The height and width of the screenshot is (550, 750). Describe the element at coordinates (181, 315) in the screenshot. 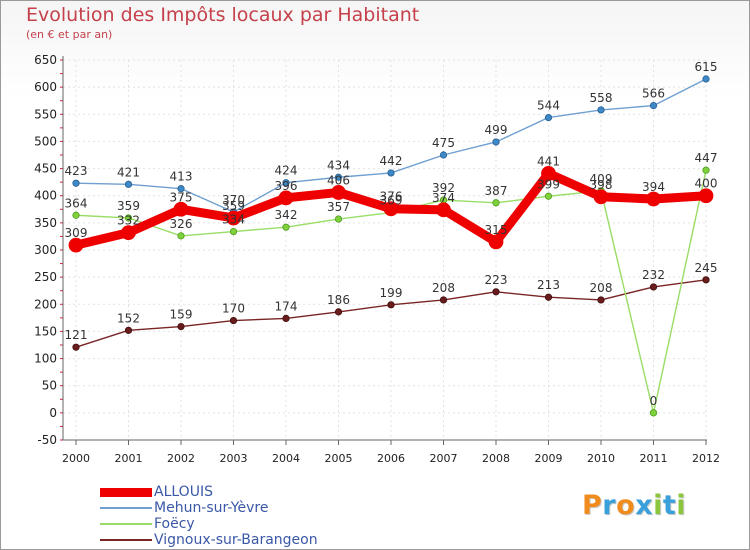

I see `data-label: 159` at that location.